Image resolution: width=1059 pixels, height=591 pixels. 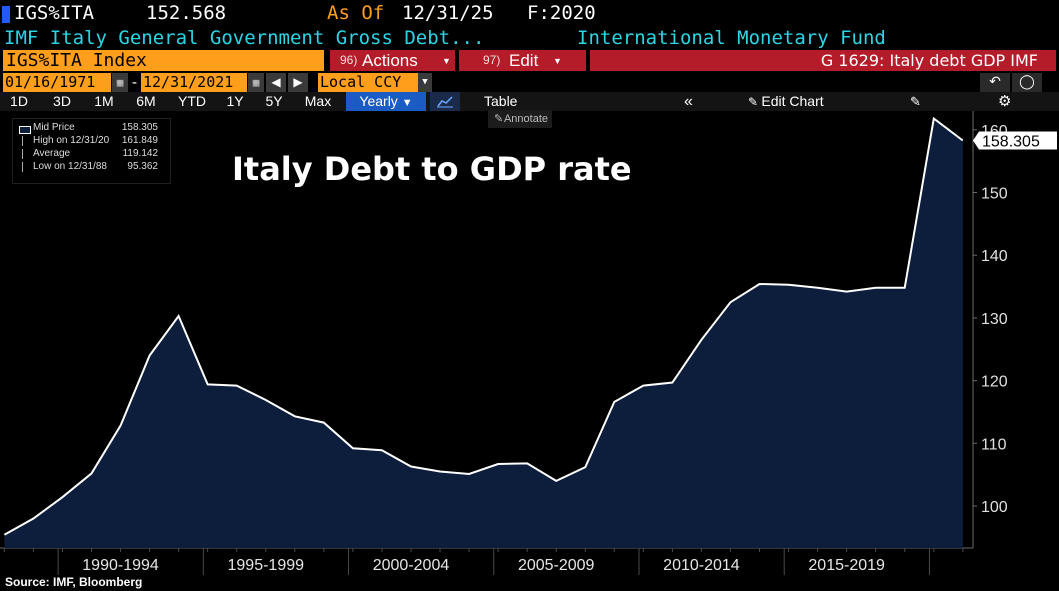 I want to click on legend-item-mid-price: Mid Price 158.305, so click(x=91, y=128).